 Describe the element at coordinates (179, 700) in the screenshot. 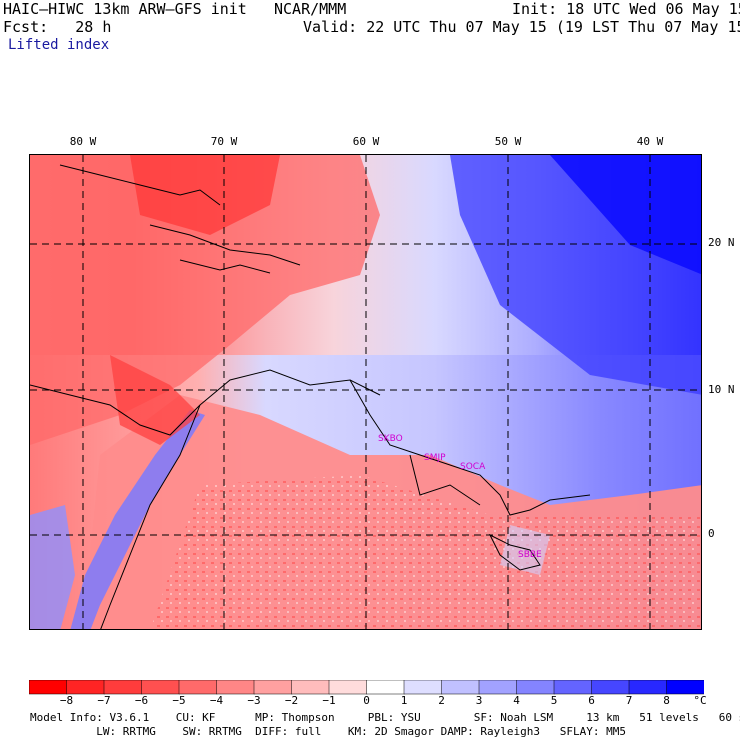

I see `colorbar-tick-label: −5` at that location.